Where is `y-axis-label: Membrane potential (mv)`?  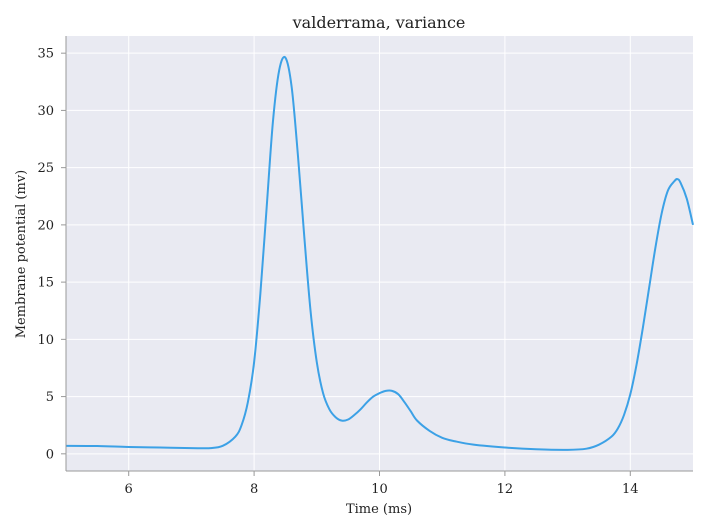
y-axis-label: Membrane potential (mv) is located at coordinates (21, 254).